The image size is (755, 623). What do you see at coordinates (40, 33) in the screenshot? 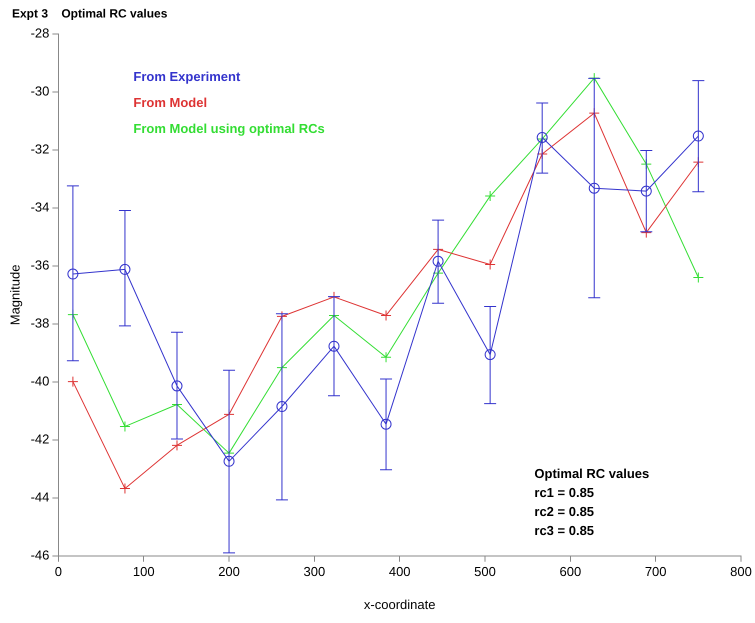
I see `y-tick-label: -28` at bounding box center [40, 33].